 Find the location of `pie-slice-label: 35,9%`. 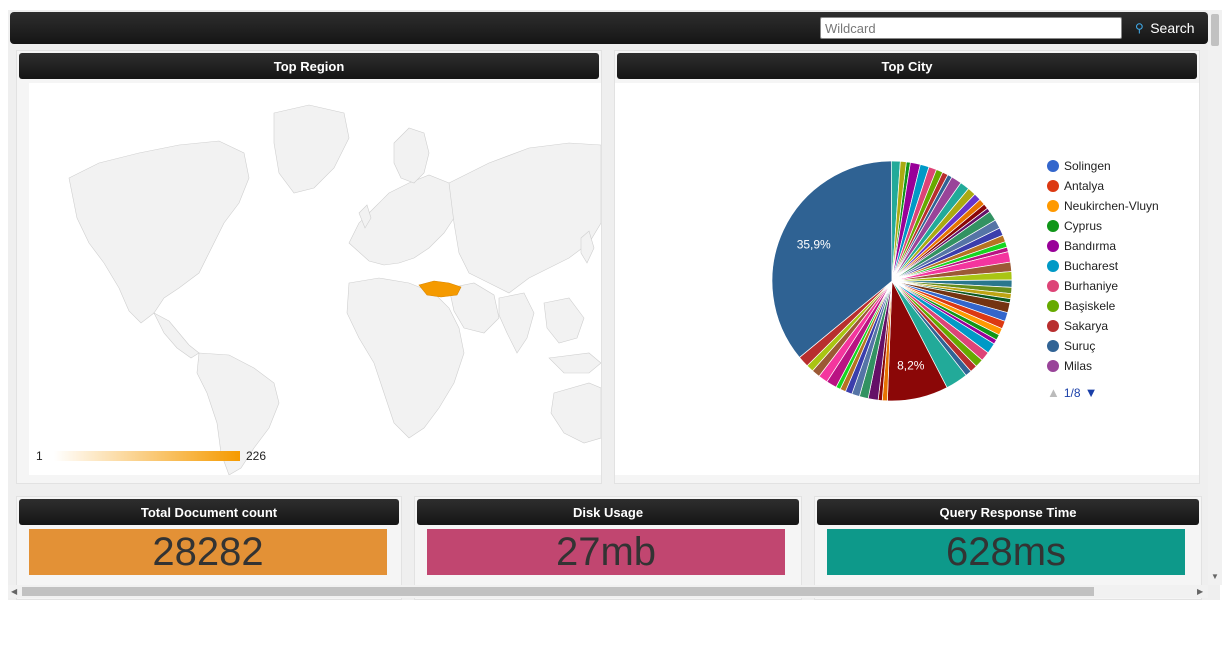

pie-slice-label: 35,9% is located at coordinates (814, 244).